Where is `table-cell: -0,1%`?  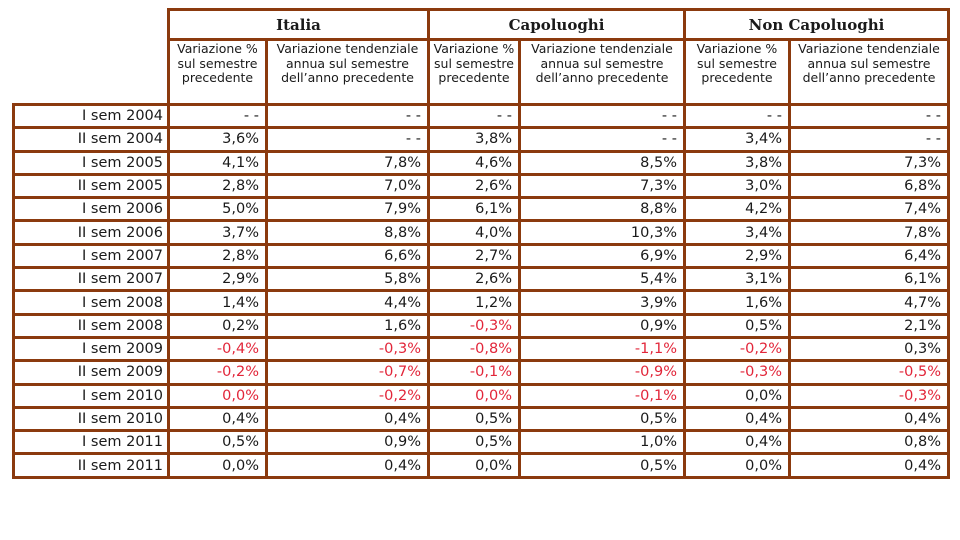
table-cell: -0,1% is located at coordinates (474, 372).